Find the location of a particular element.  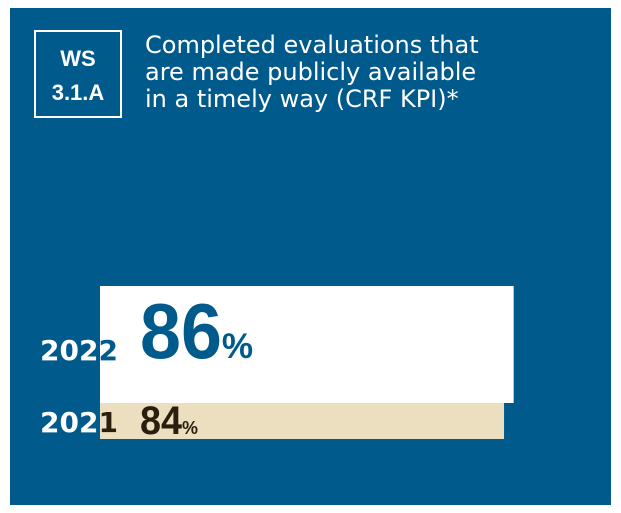

title-line: in a timely way (CRF KPI)* is located at coordinates (302, 99).